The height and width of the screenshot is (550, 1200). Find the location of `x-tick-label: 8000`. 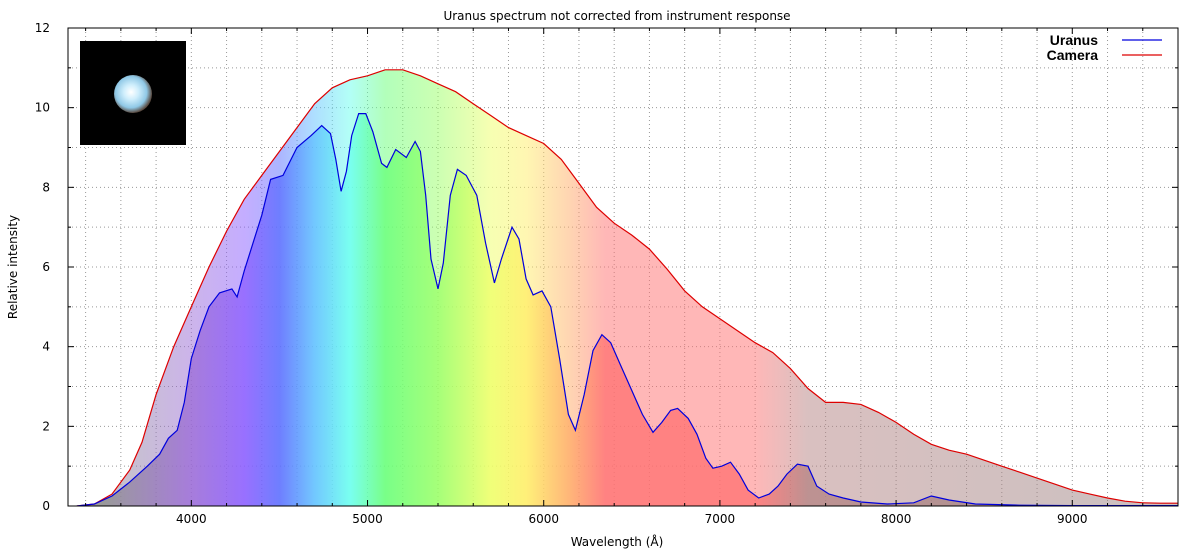

x-tick-label: 8000 is located at coordinates (896, 519).